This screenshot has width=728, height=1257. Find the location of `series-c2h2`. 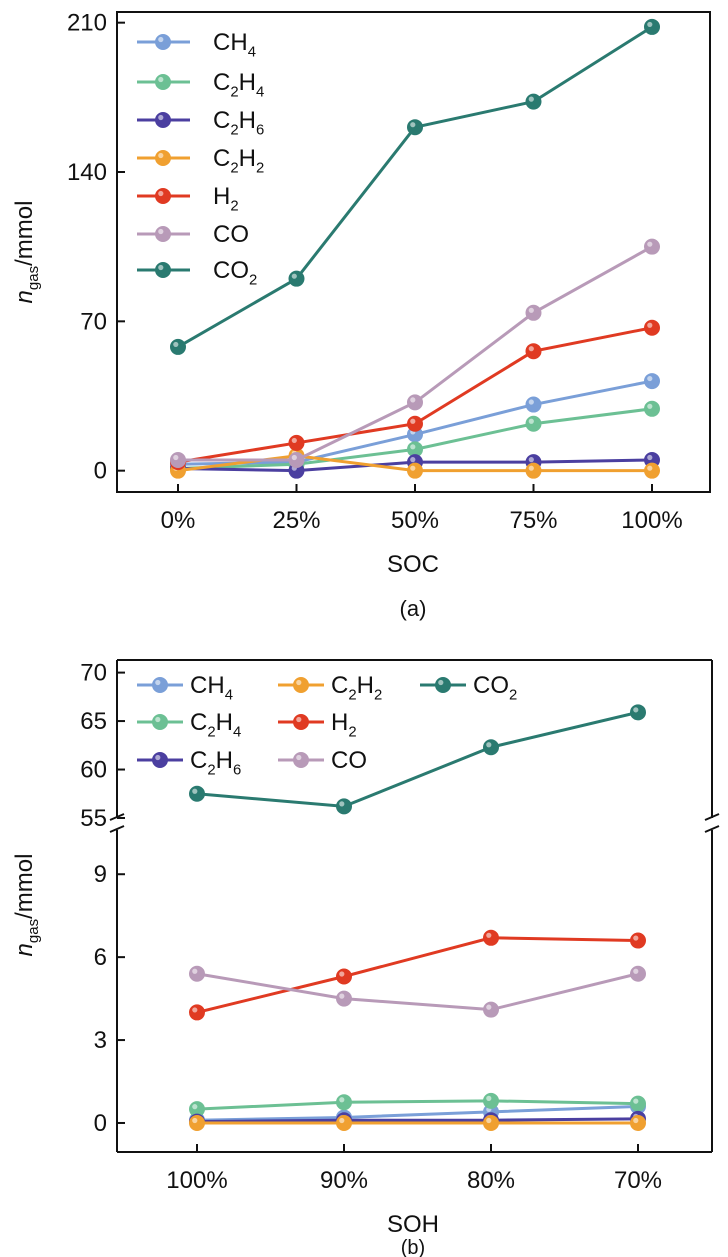

series-c2h2 is located at coordinates (417, 1122).